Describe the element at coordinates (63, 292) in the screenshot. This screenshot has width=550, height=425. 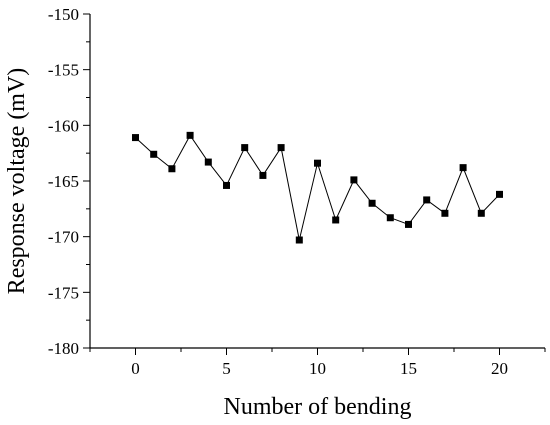
I see `y-tick-label: -175` at that location.